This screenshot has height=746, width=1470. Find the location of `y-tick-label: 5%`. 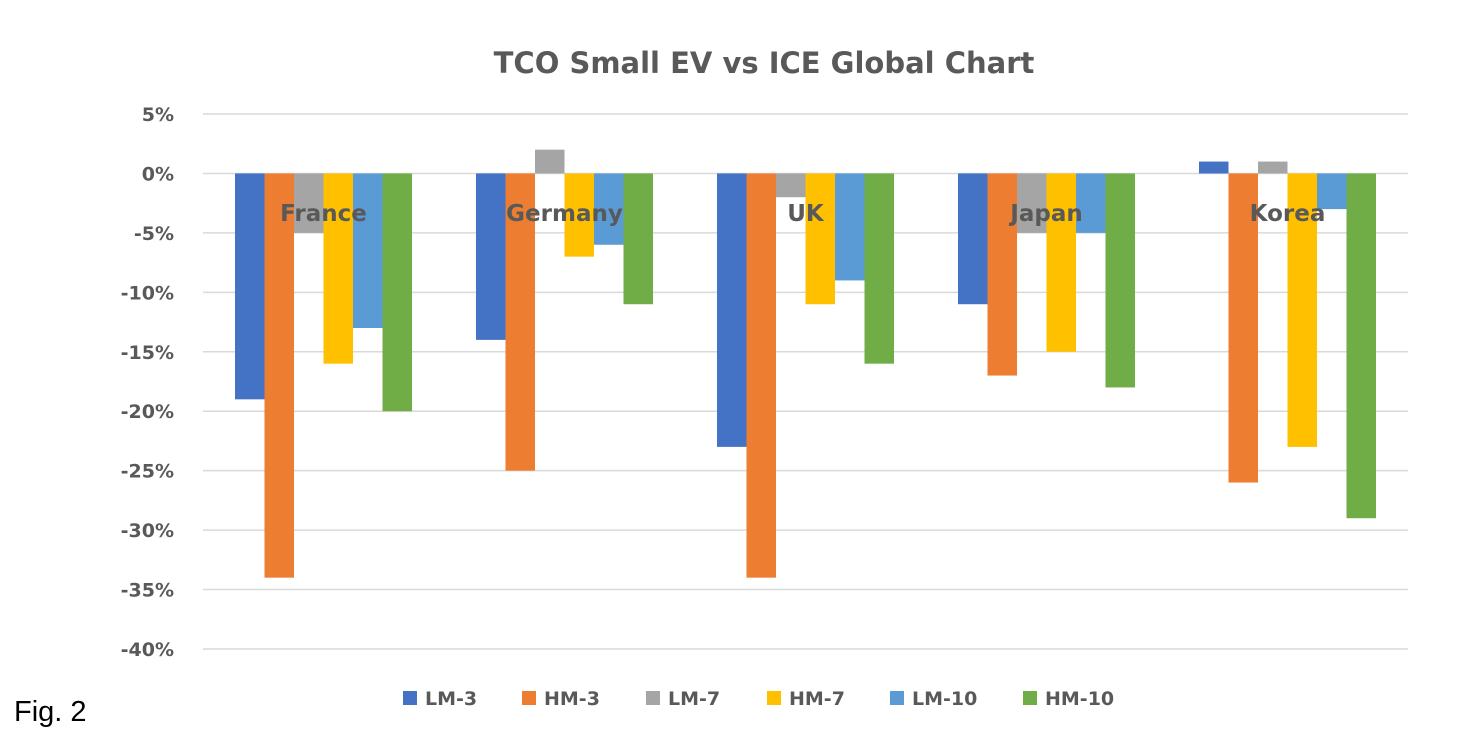

y-tick-label: 5% is located at coordinates (158, 115).